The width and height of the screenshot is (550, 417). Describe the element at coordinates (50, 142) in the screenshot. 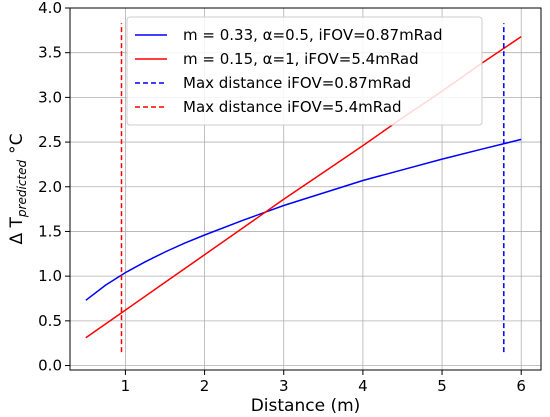

I see `y-tick-label: 2.5` at that location.